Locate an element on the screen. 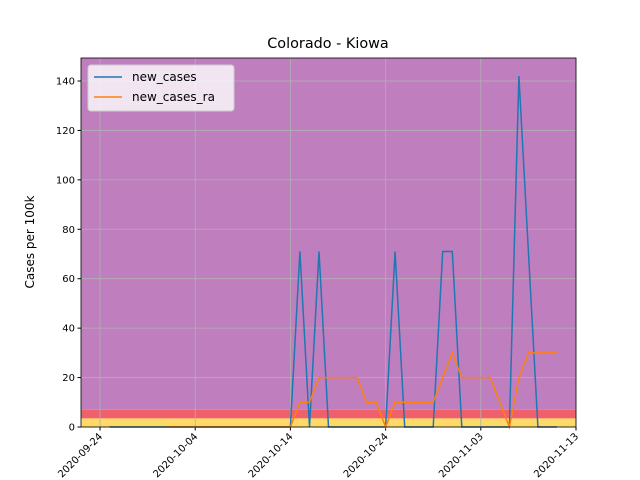  y-tick-label: 40 is located at coordinates (68, 329).